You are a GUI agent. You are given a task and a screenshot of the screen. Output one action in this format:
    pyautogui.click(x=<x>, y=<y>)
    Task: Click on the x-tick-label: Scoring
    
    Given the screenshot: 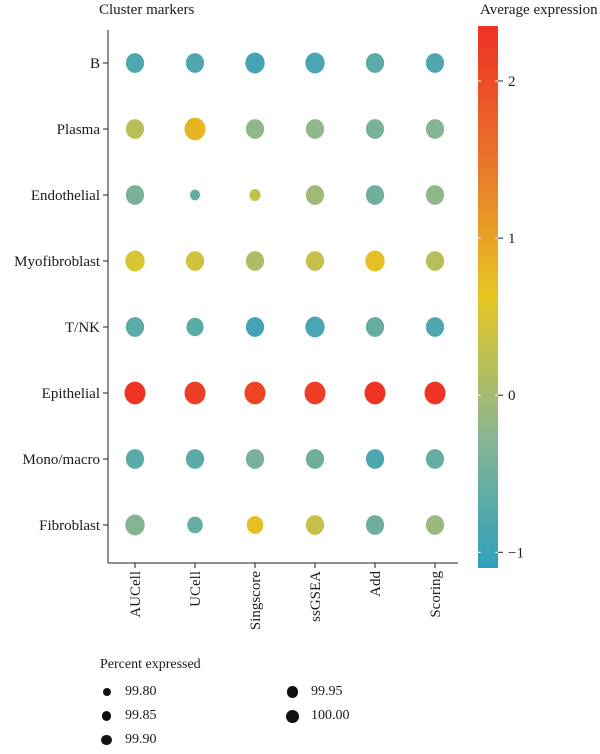 What is the action you would take?
    pyautogui.click(x=436, y=594)
    